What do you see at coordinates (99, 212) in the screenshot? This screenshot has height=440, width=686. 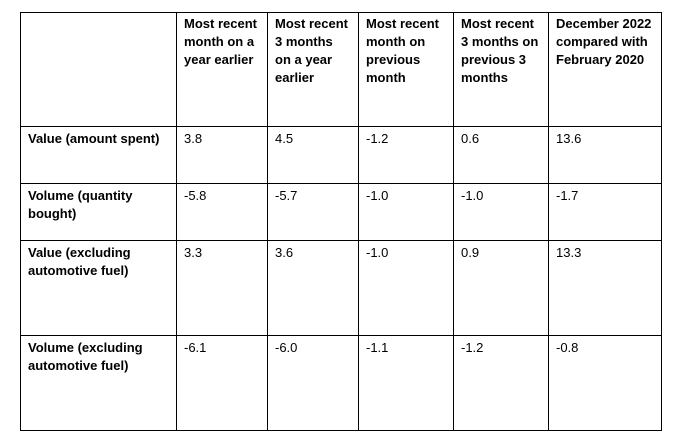 I see `row-label: Volume (quantity bought)` at bounding box center [99, 212].